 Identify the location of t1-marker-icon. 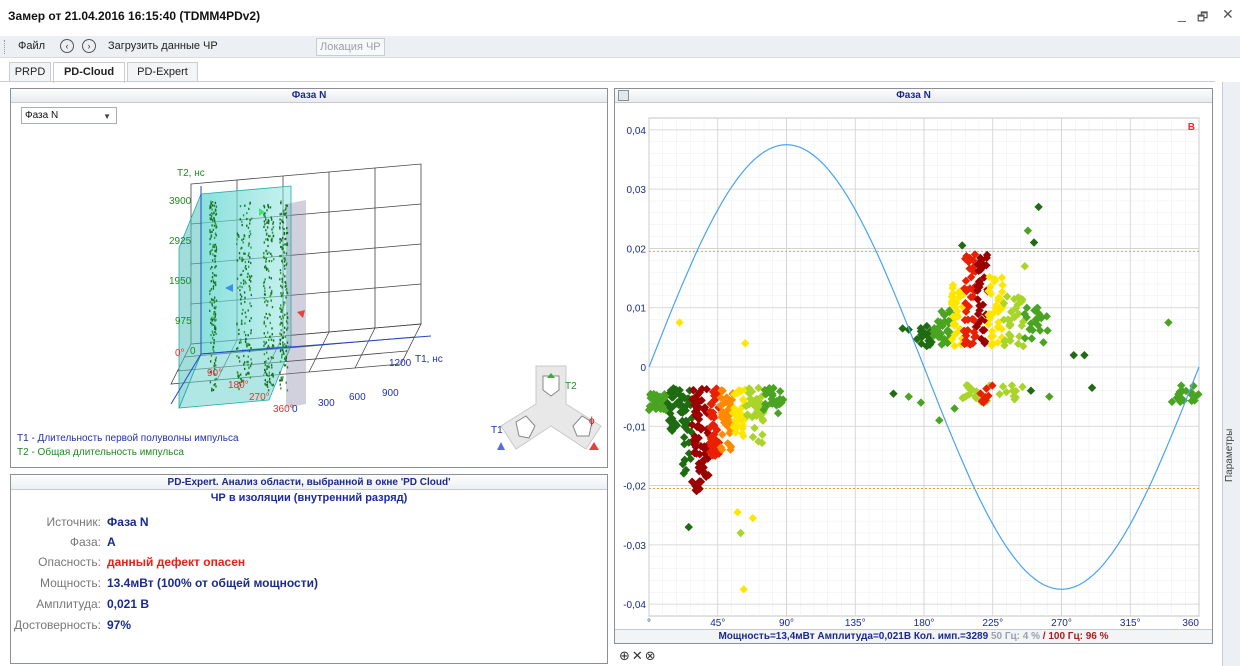
(262, 212).